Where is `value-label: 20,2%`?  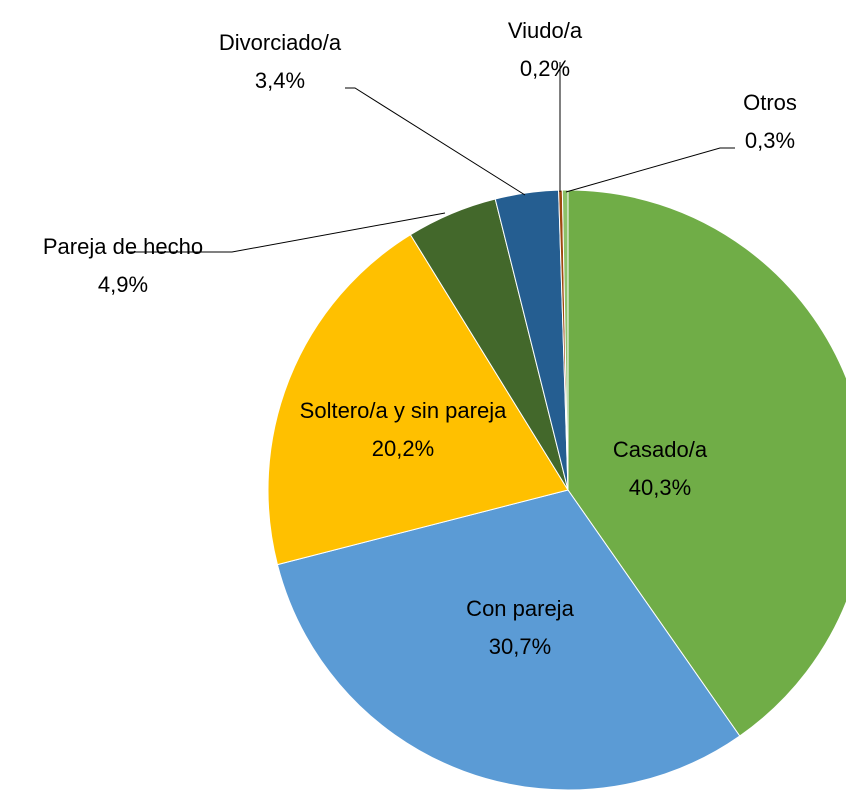 value-label: 20,2% is located at coordinates (403, 448).